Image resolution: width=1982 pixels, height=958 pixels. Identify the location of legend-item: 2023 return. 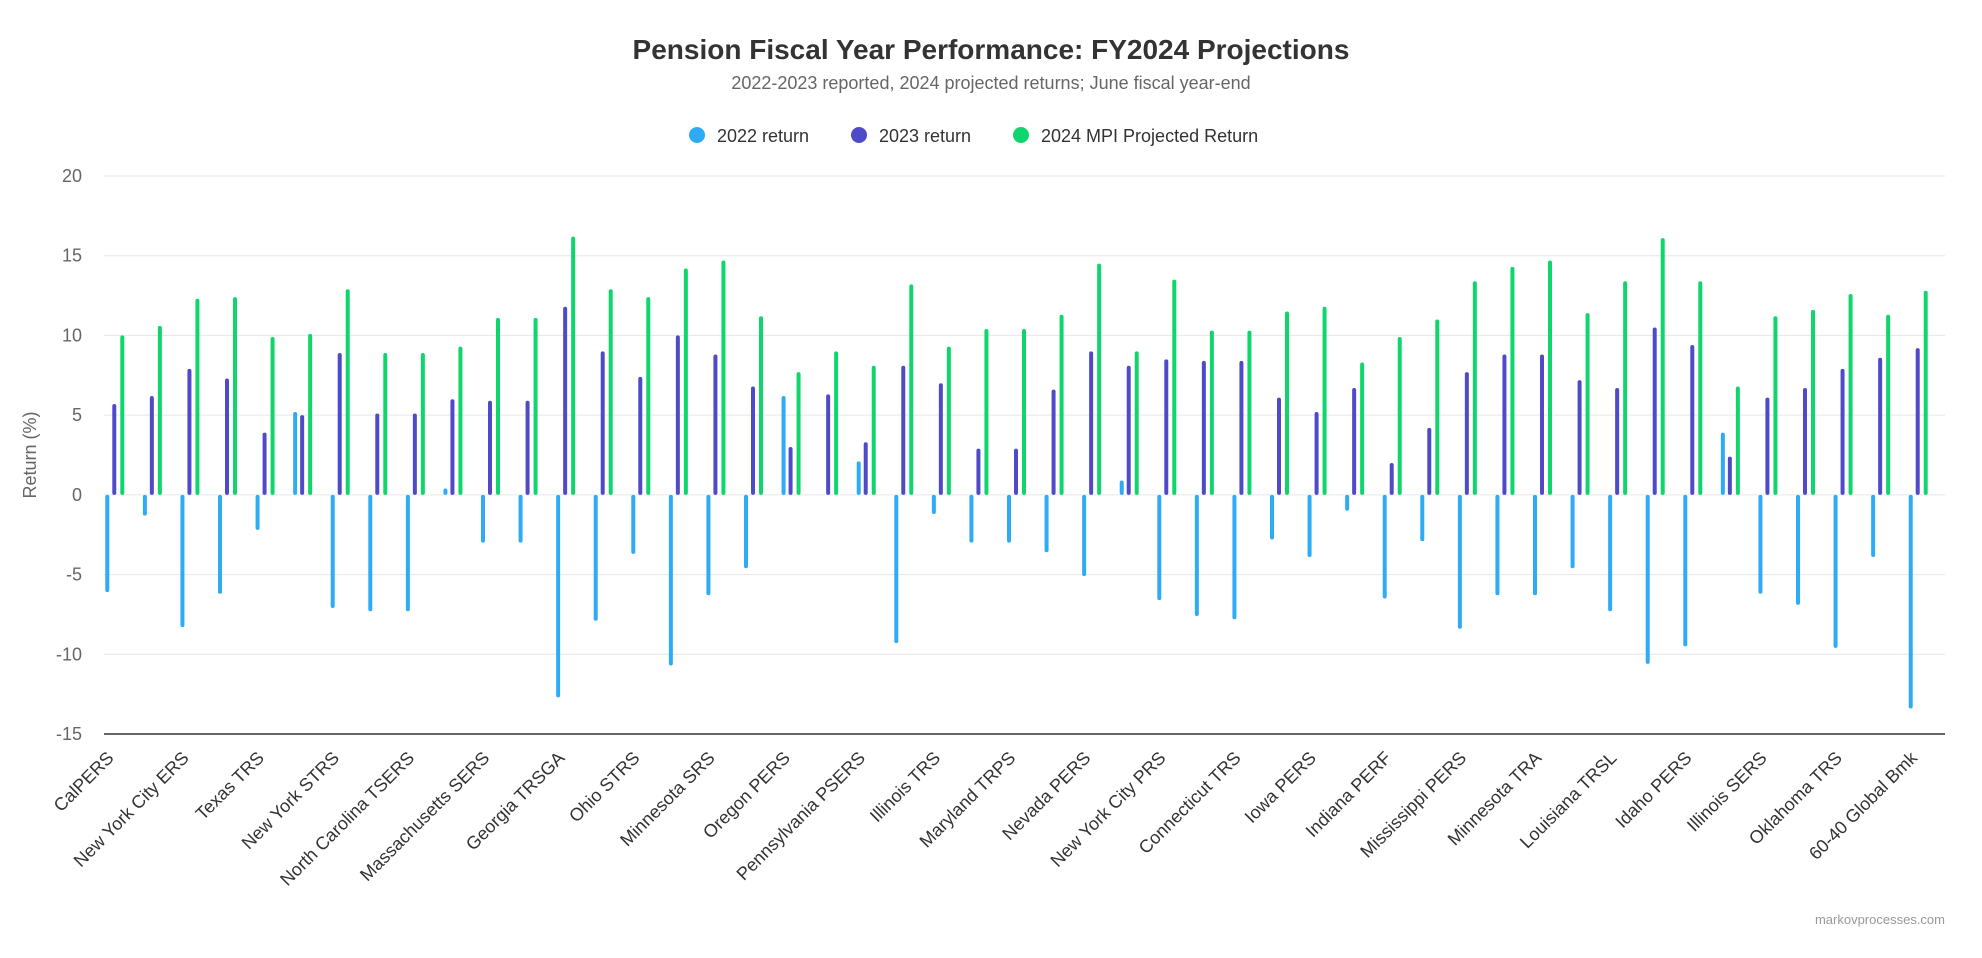
(911, 136).